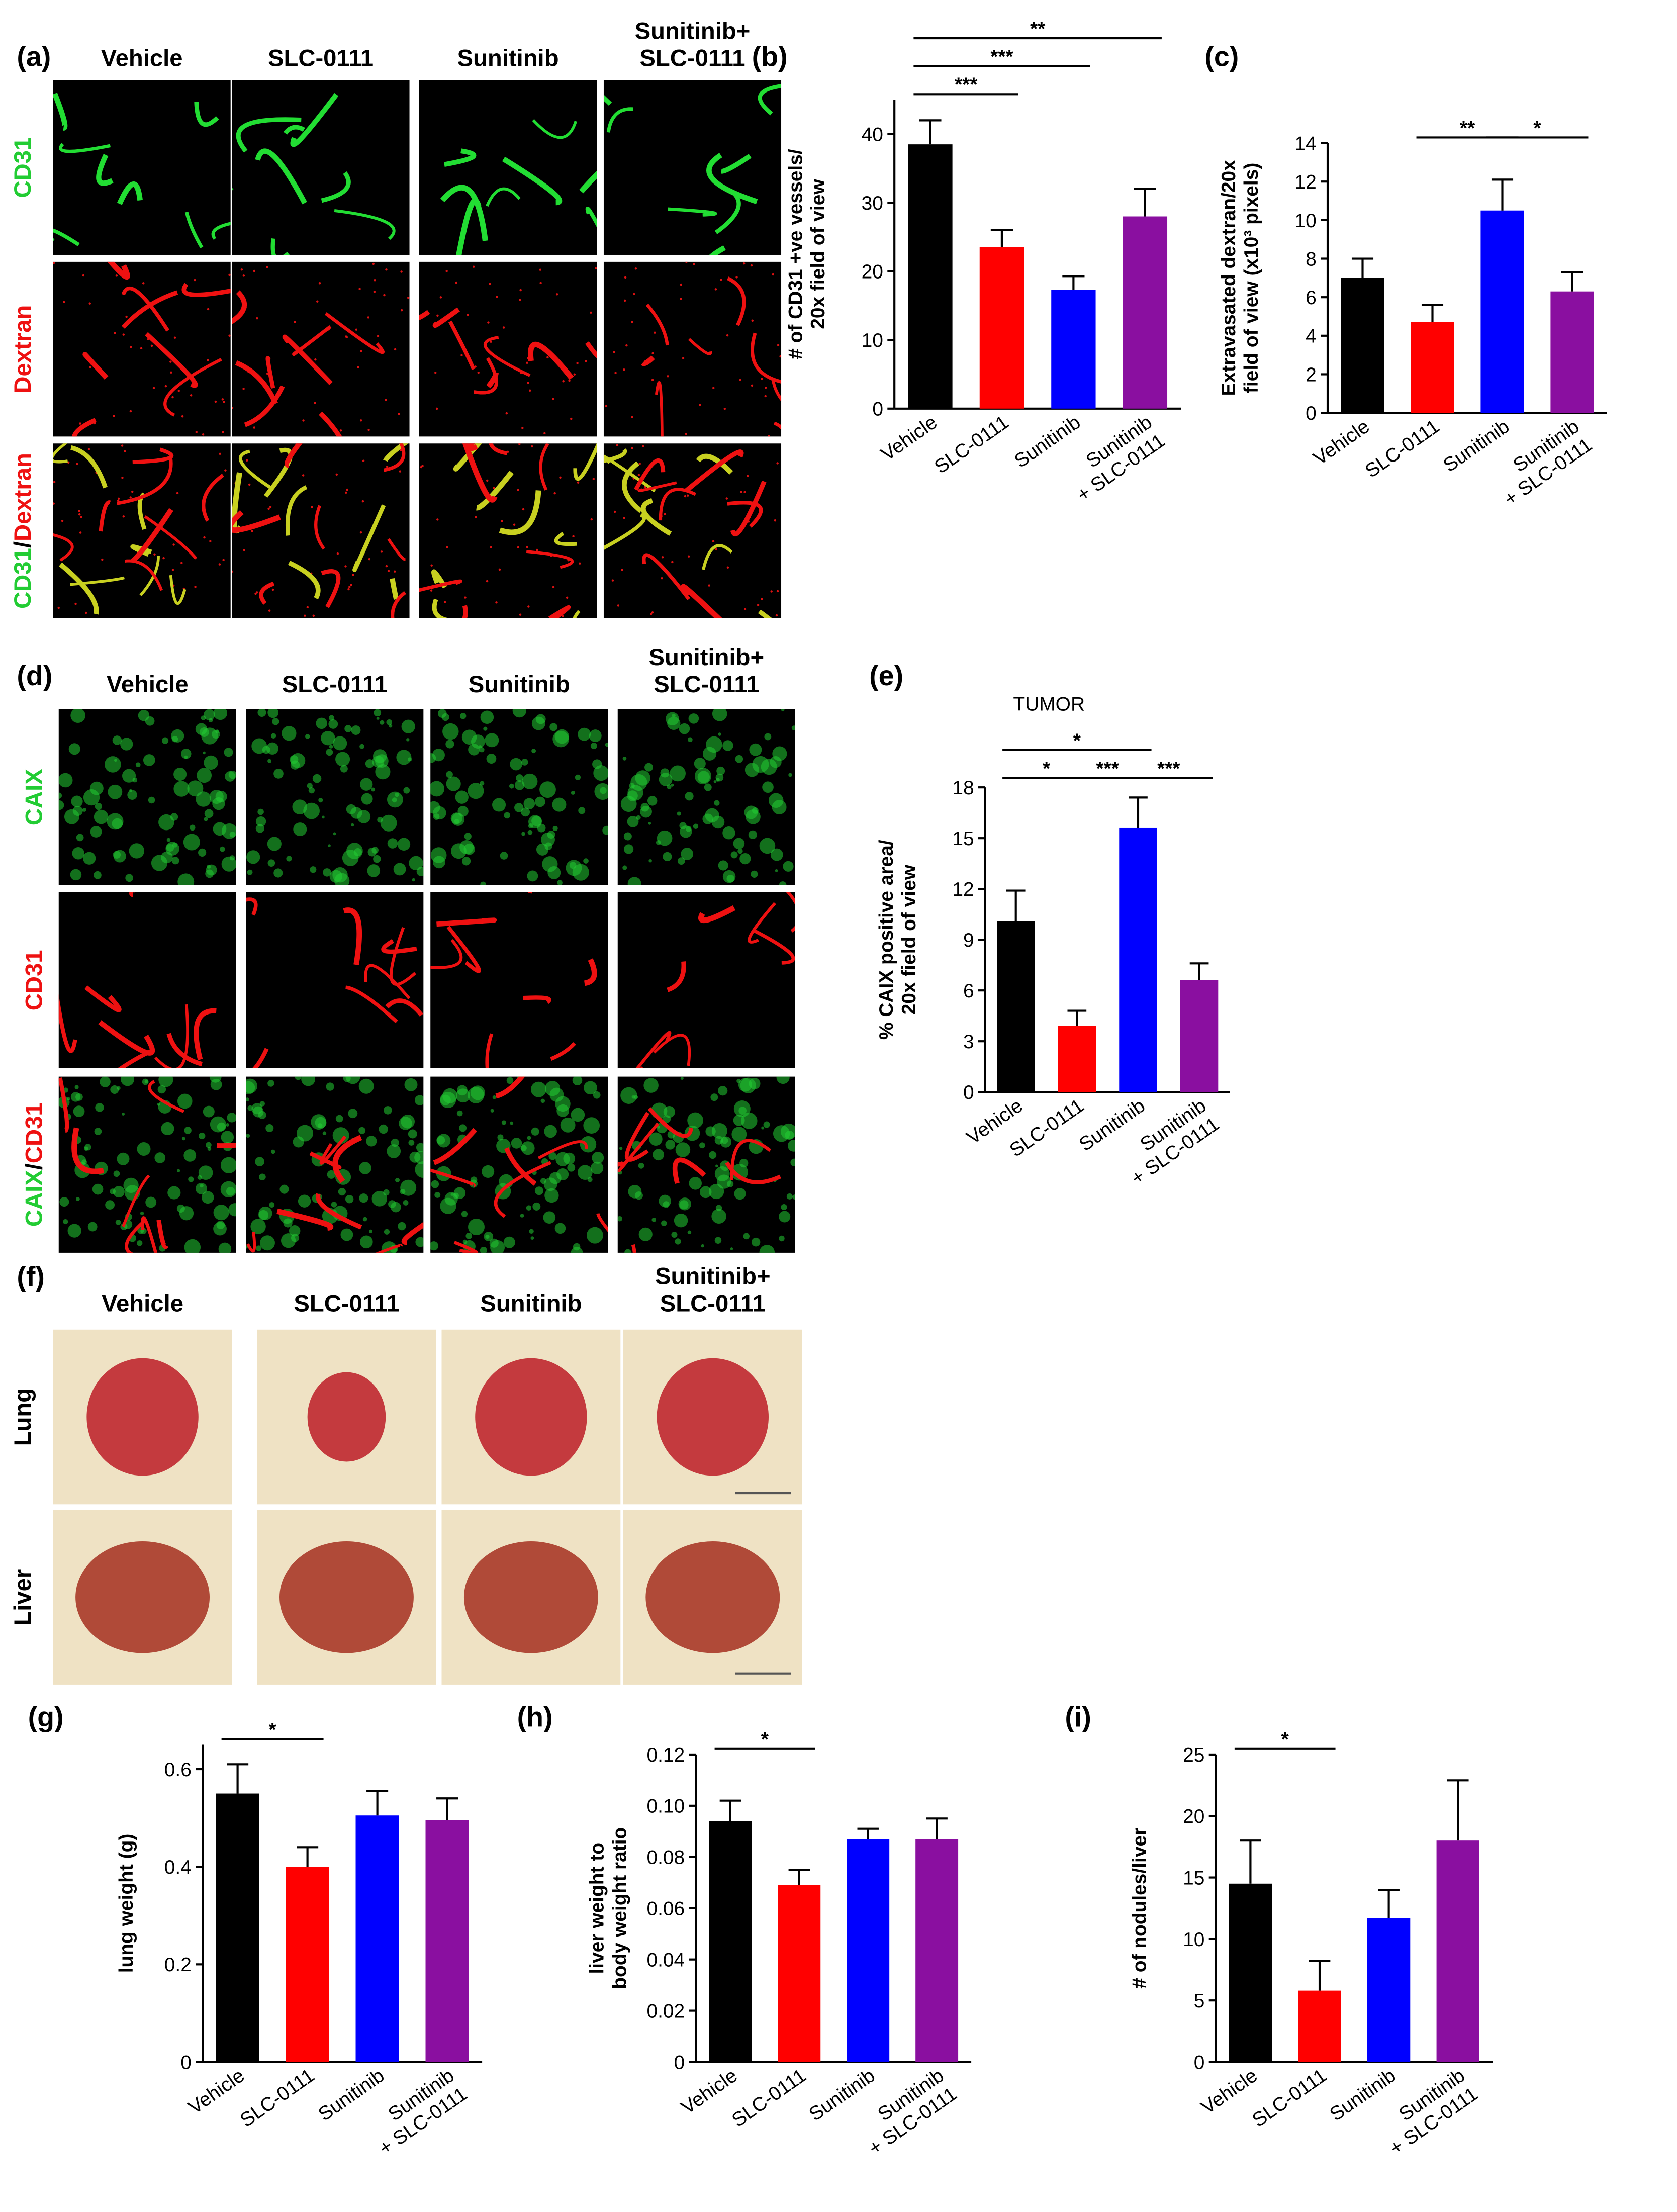  What do you see at coordinates (34, 1198) in the screenshot?
I see `row-label-part: CAIX` at bounding box center [34, 1198].